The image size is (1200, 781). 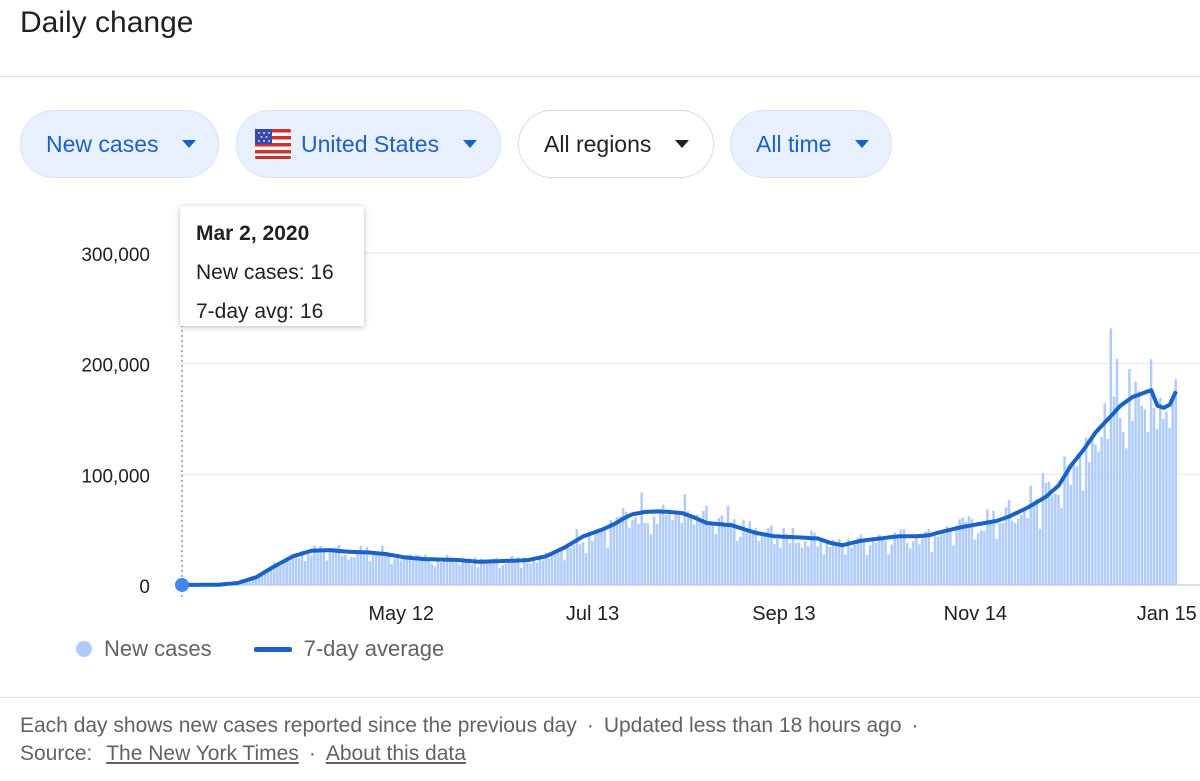 What do you see at coordinates (56, 753) in the screenshot?
I see `source-label: Source:` at bounding box center [56, 753].